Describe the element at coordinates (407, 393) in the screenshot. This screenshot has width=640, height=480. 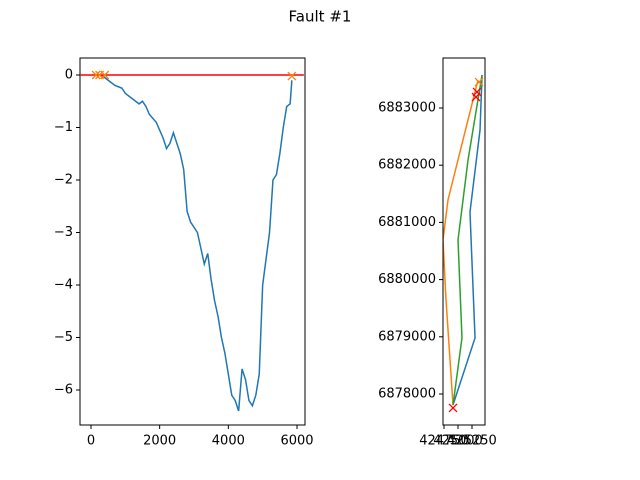
I see `y-tick-label: 6878000` at that location.